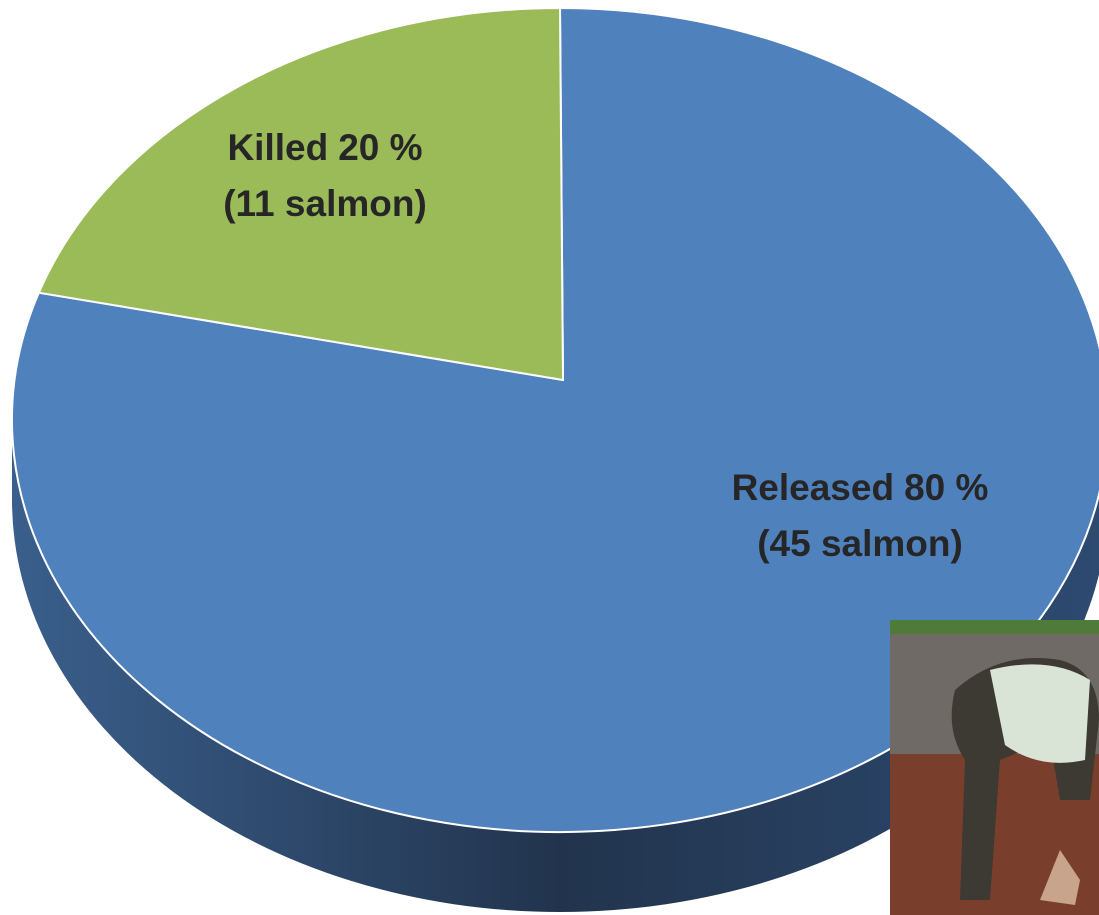  I want to click on photo, so click(994, 767).